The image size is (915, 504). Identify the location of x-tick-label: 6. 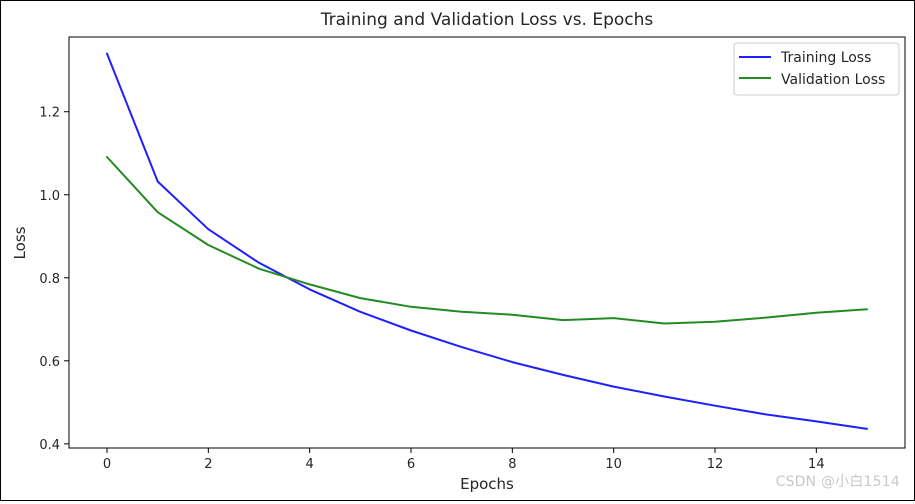
(411, 464).